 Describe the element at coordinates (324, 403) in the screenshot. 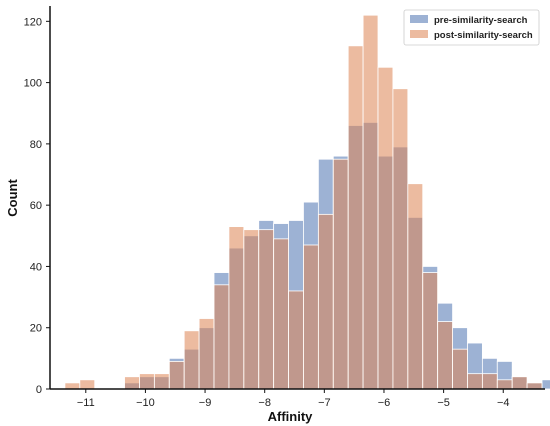

I see `x-tick-label: −7` at that location.